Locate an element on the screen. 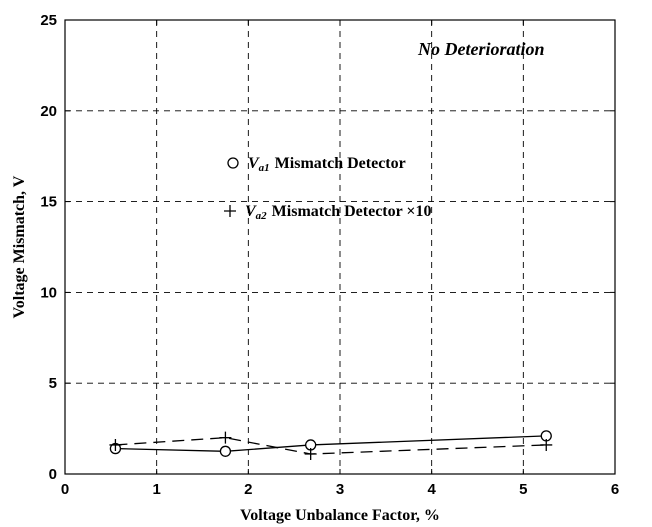  legend-desc-va2: Mismatch Detector ×10 is located at coordinates (352, 211).